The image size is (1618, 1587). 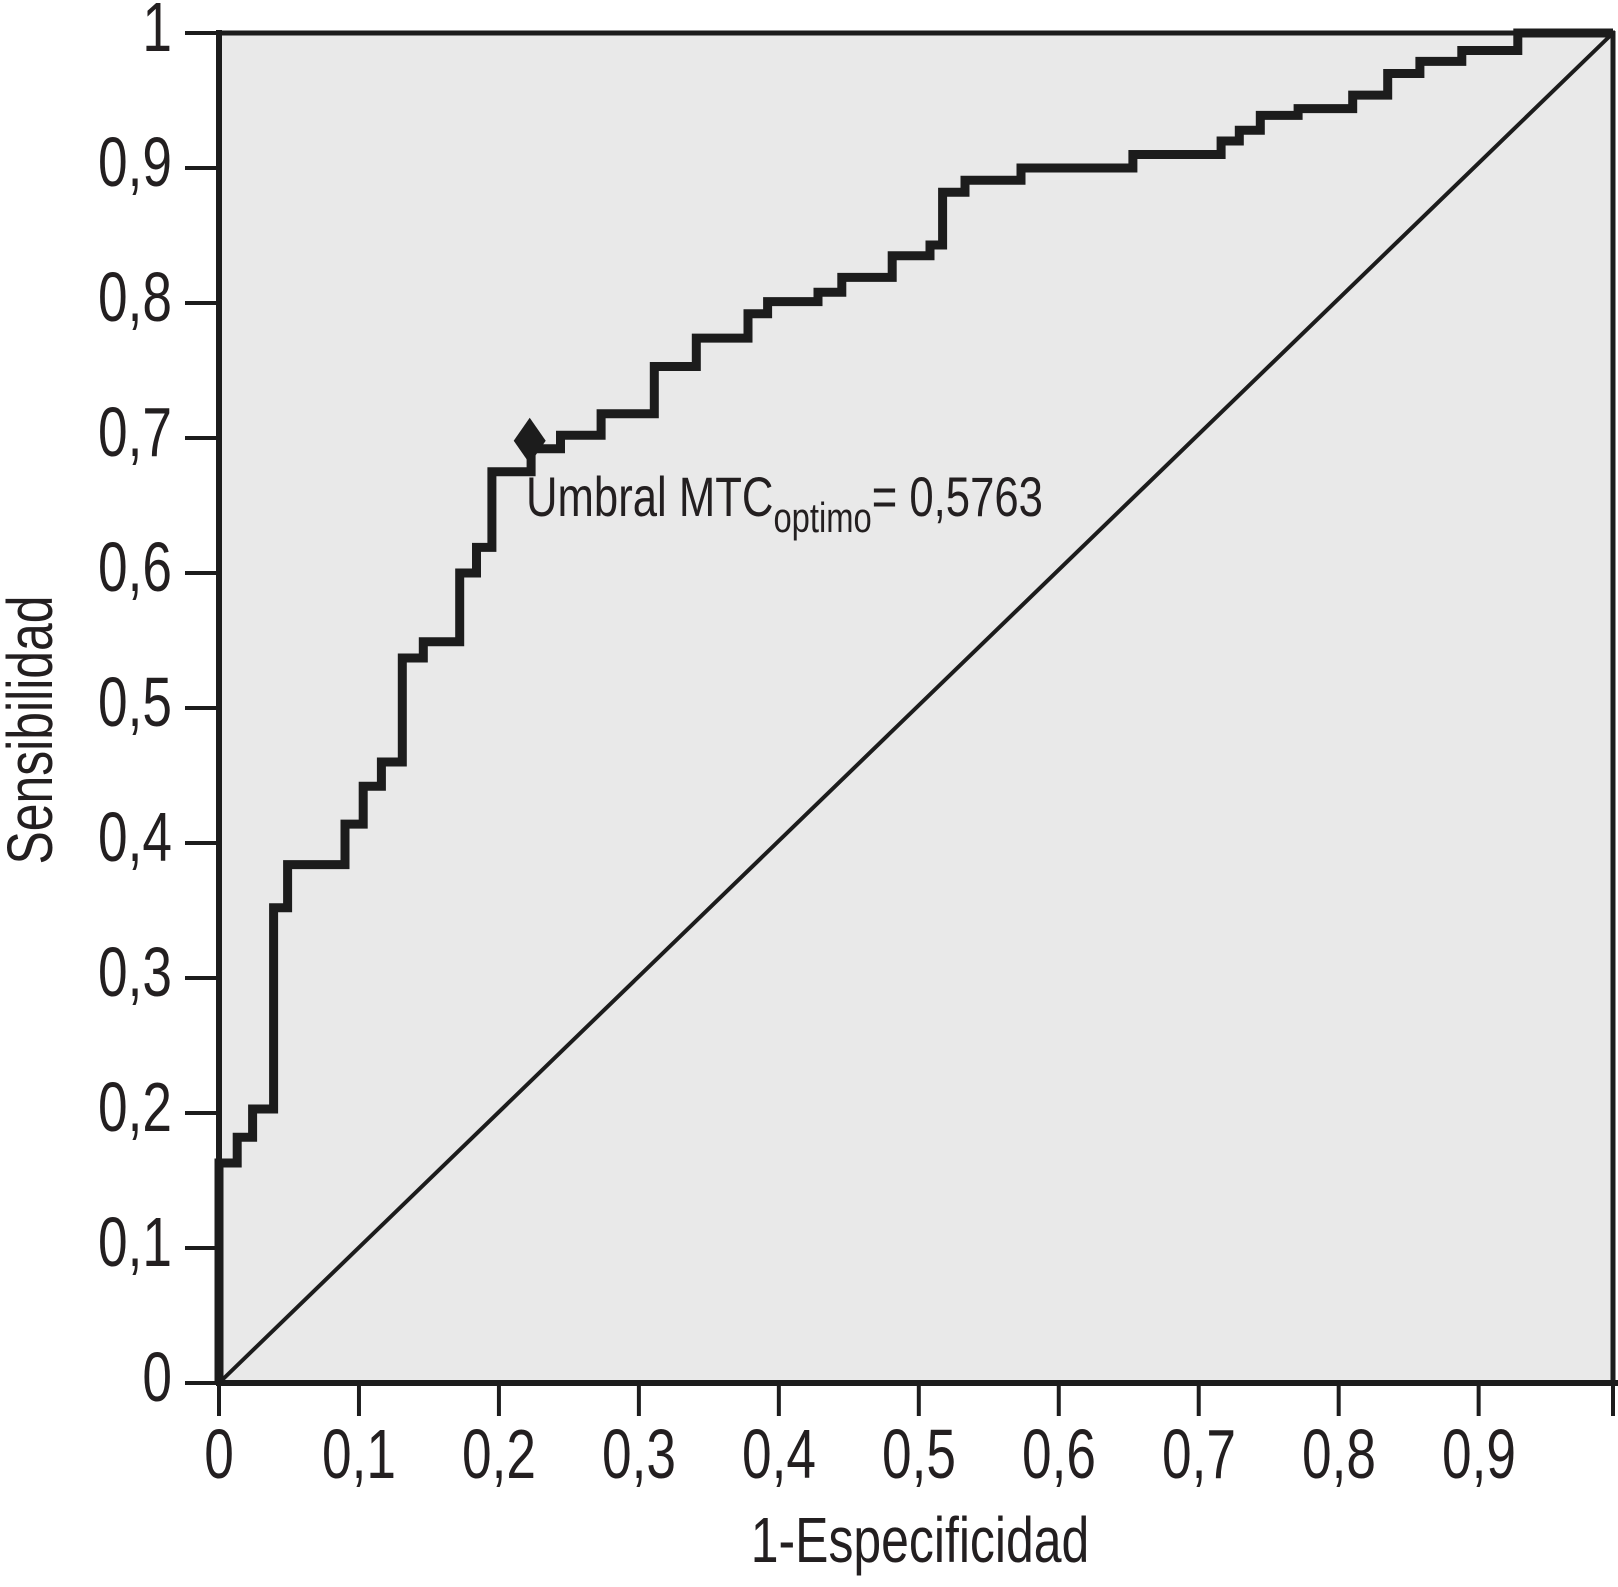 What do you see at coordinates (779, 1455) in the screenshot?
I see `x-tick-label: 0,4` at bounding box center [779, 1455].